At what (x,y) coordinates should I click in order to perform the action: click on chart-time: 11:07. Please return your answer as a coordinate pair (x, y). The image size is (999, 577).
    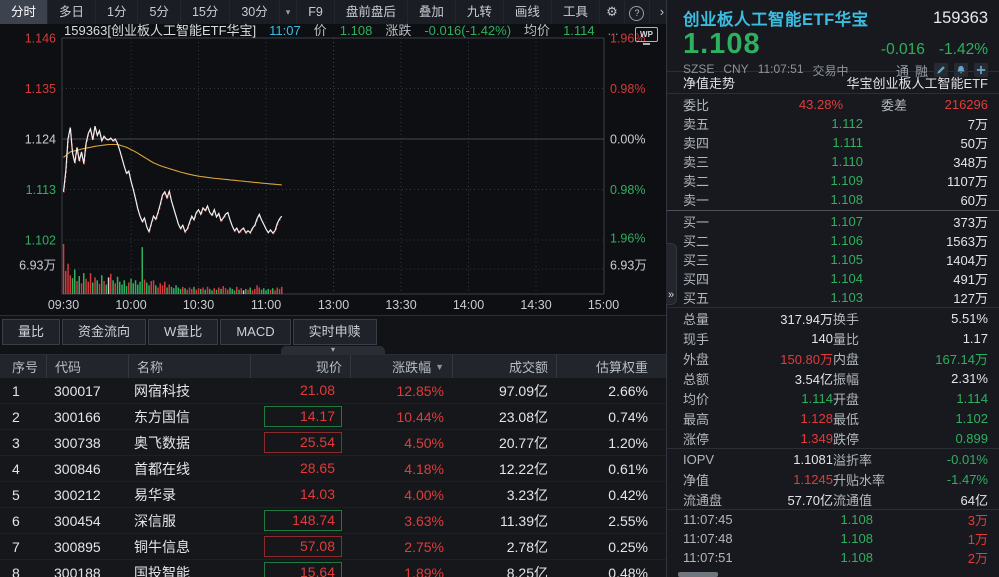
    Looking at the image, I should click on (285, 30).